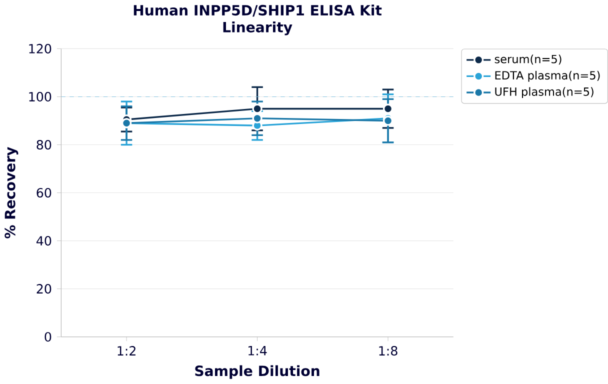 The width and height of the screenshot is (608, 384). Describe the element at coordinates (48, 337) in the screenshot. I see `y-tick-label: 0` at that location.